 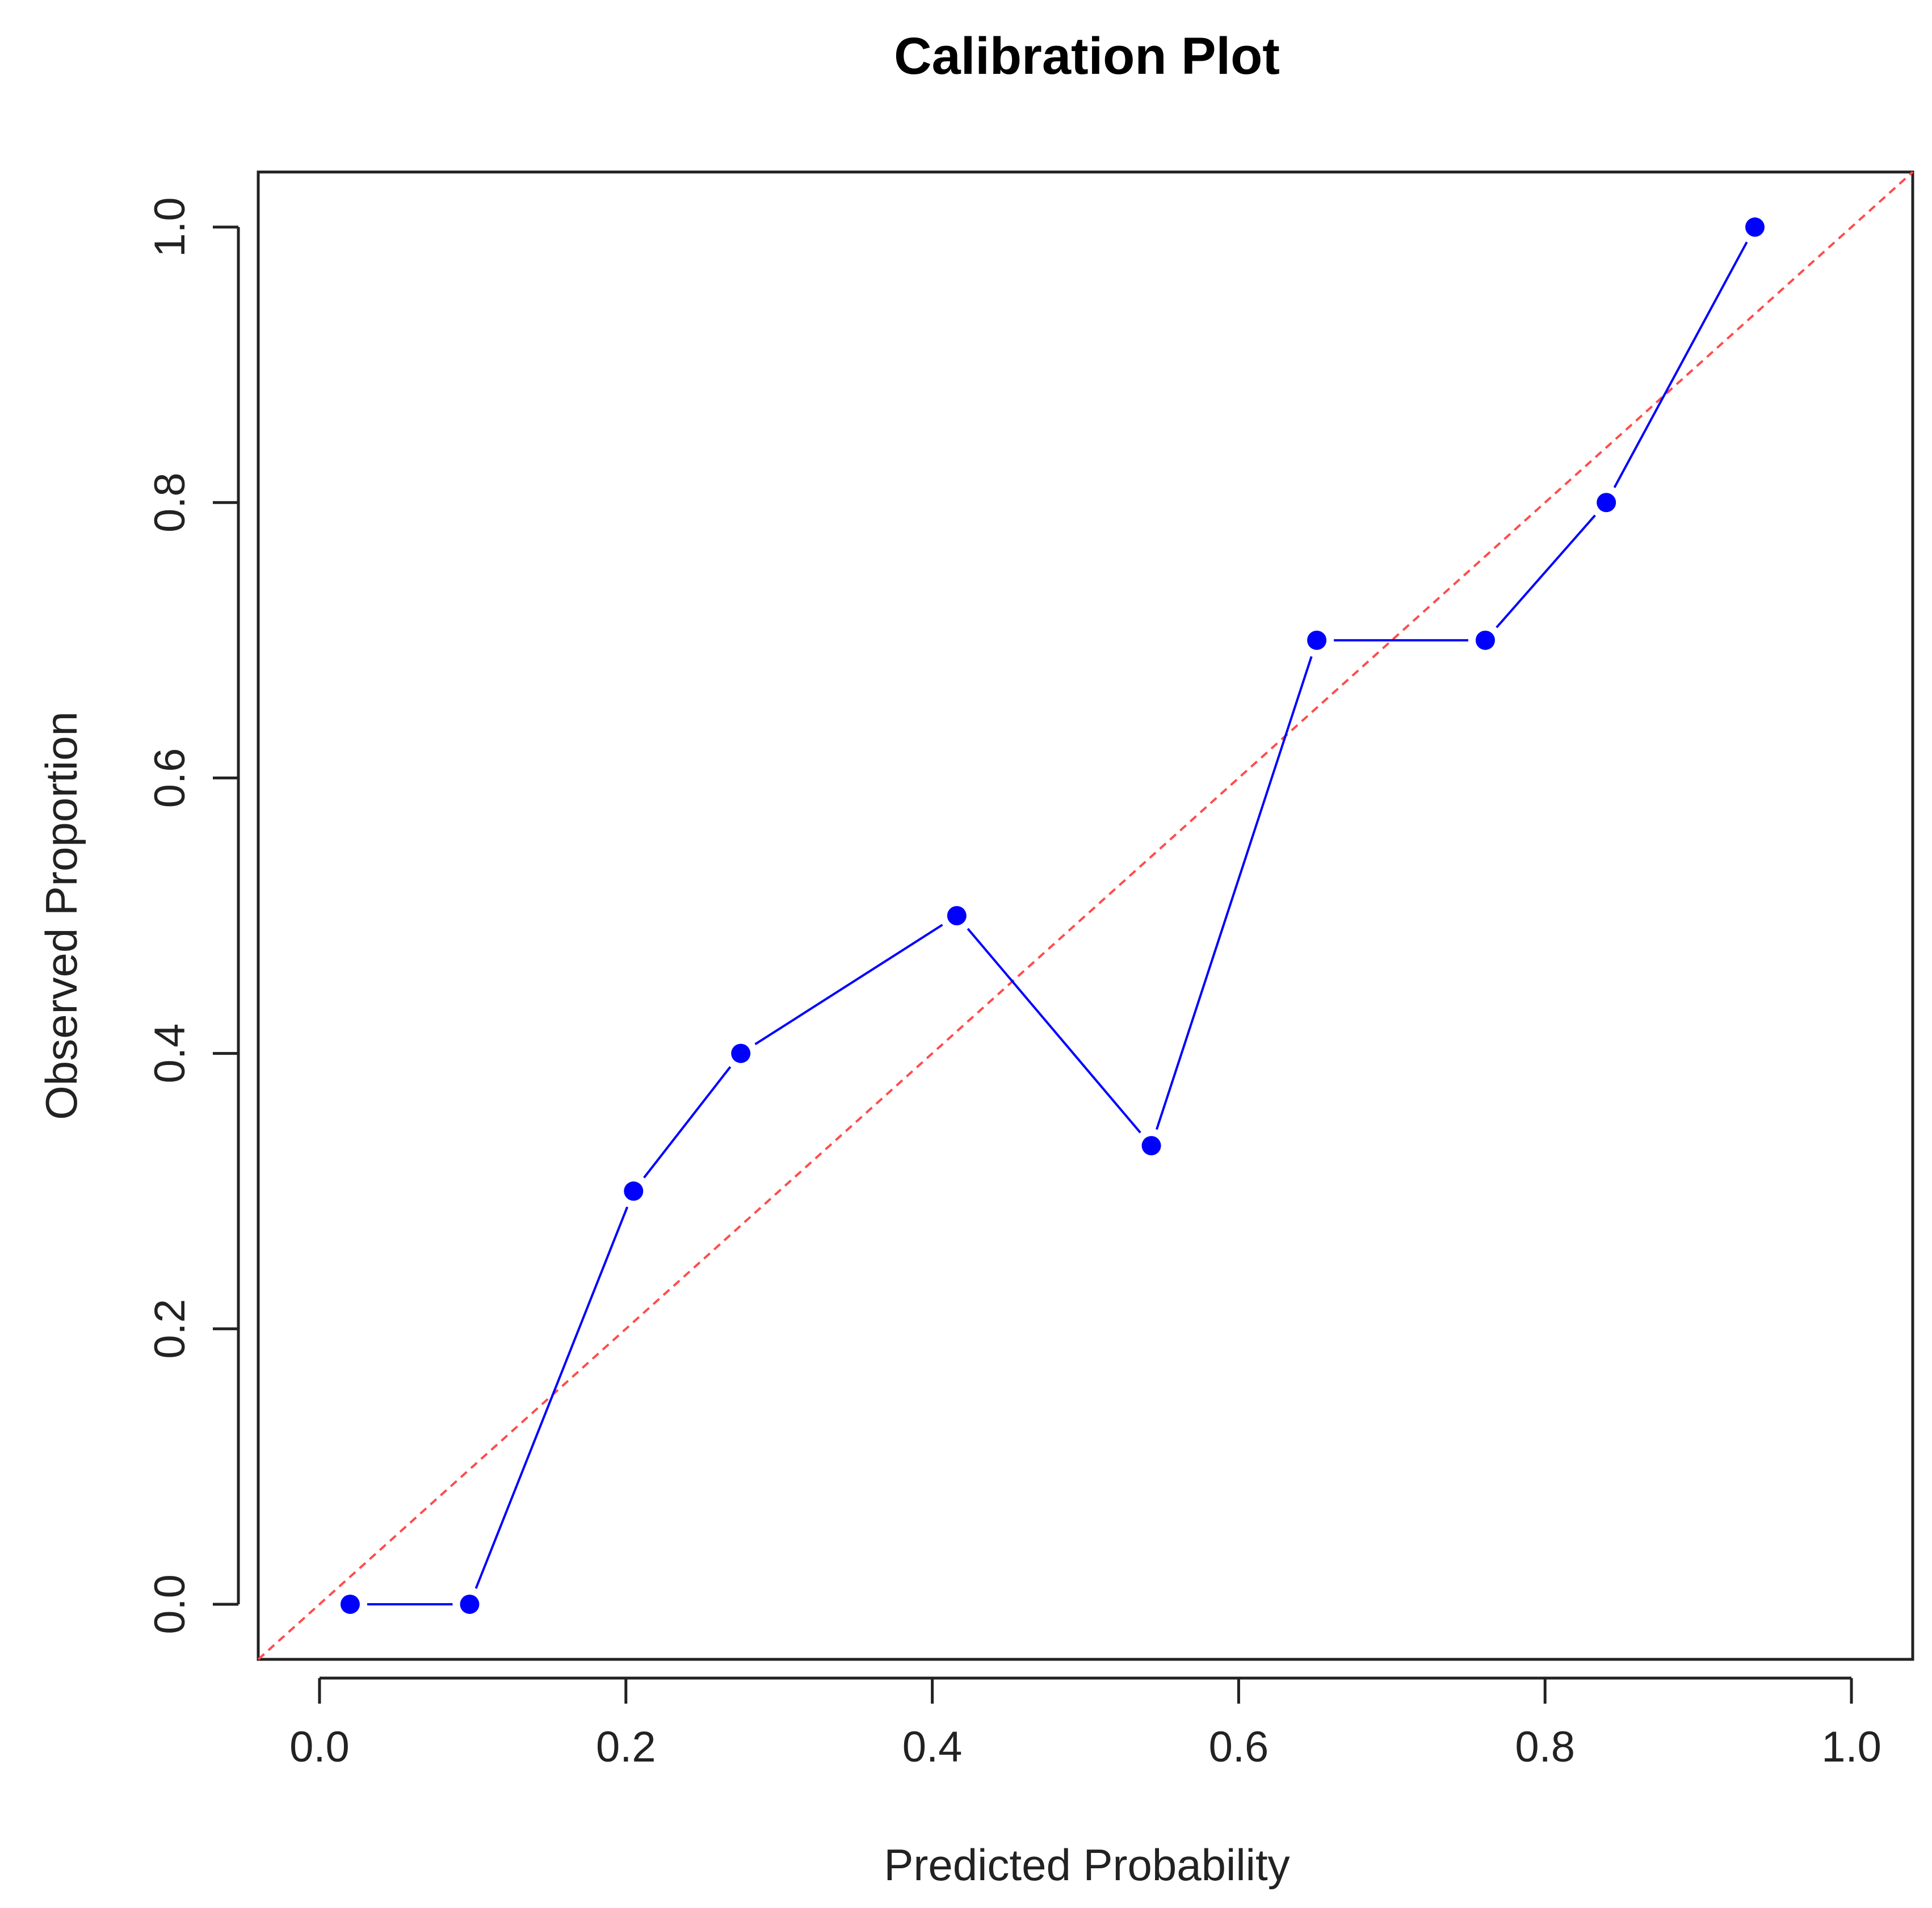 What do you see at coordinates (61, 915) in the screenshot?
I see `y-axis-label: Observed Proportion` at bounding box center [61, 915].